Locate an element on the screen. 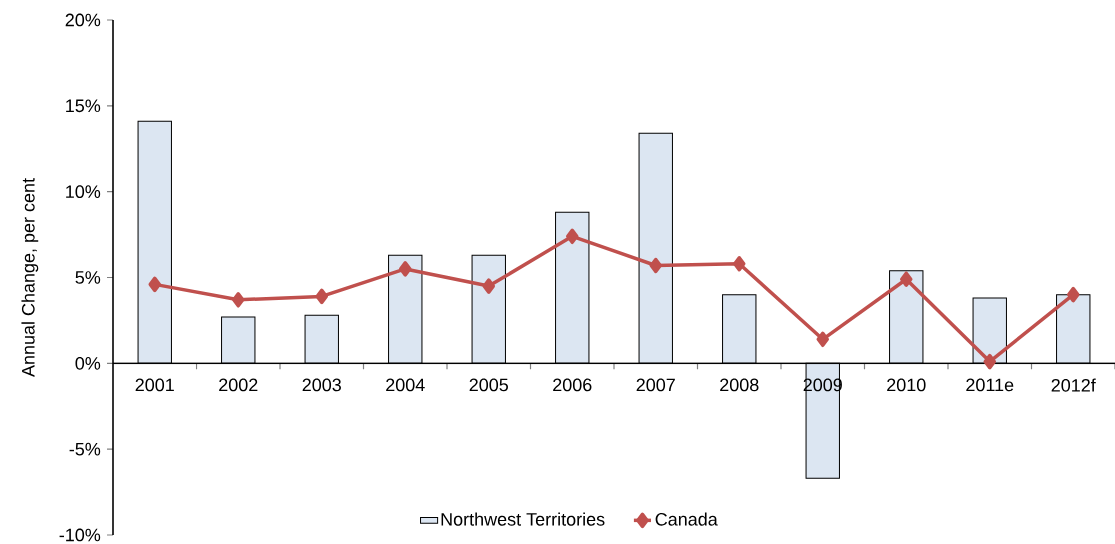 This screenshot has width=1115, height=544. x-tick-label: 2006 is located at coordinates (572, 385).